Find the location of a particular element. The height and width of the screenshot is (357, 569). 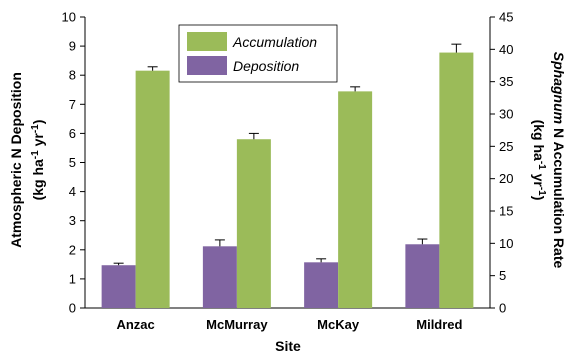

y-left-tick-label: 5 is located at coordinates (72, 162).